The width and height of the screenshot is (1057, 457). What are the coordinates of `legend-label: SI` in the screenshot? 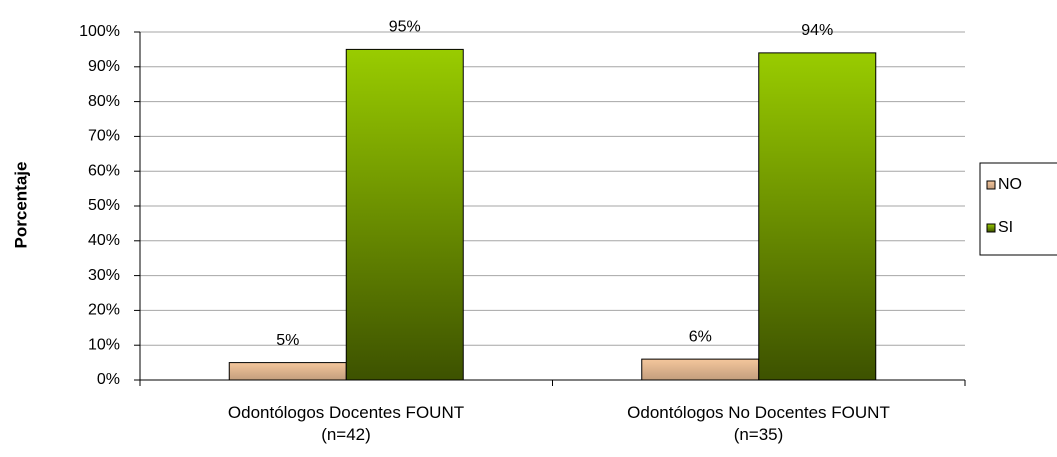 It's located at (1005, 227).